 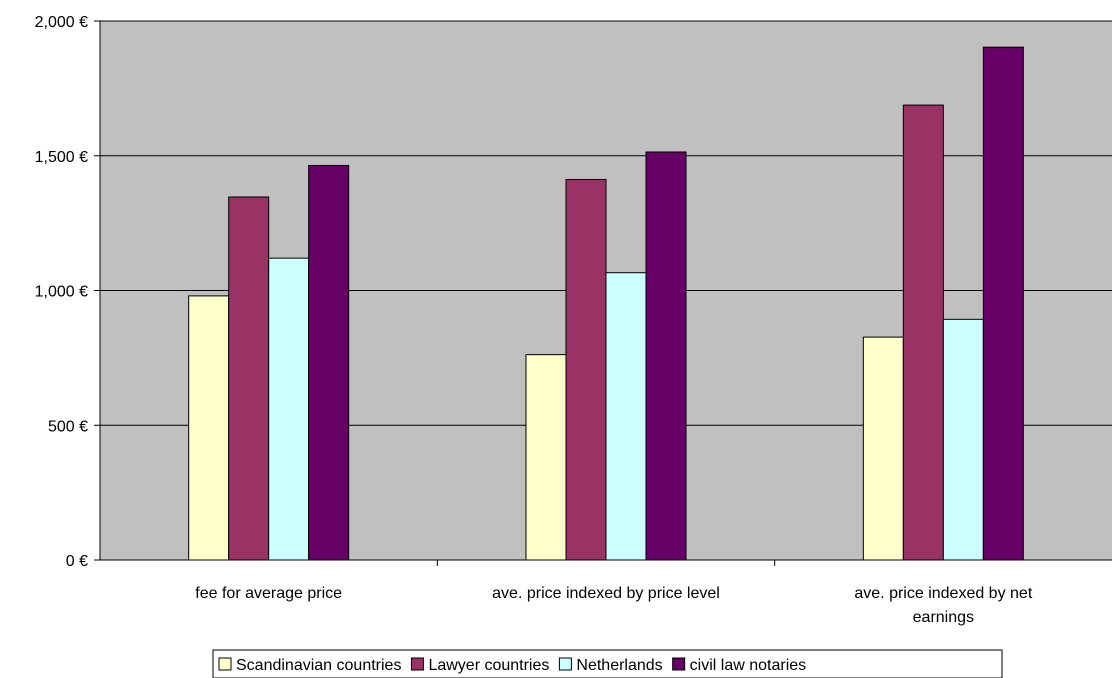 What do you see at coordinates (318, 665) in the screenshot?
I see `legend-label: Scandinavian countries` at bounding box center [318, 665].